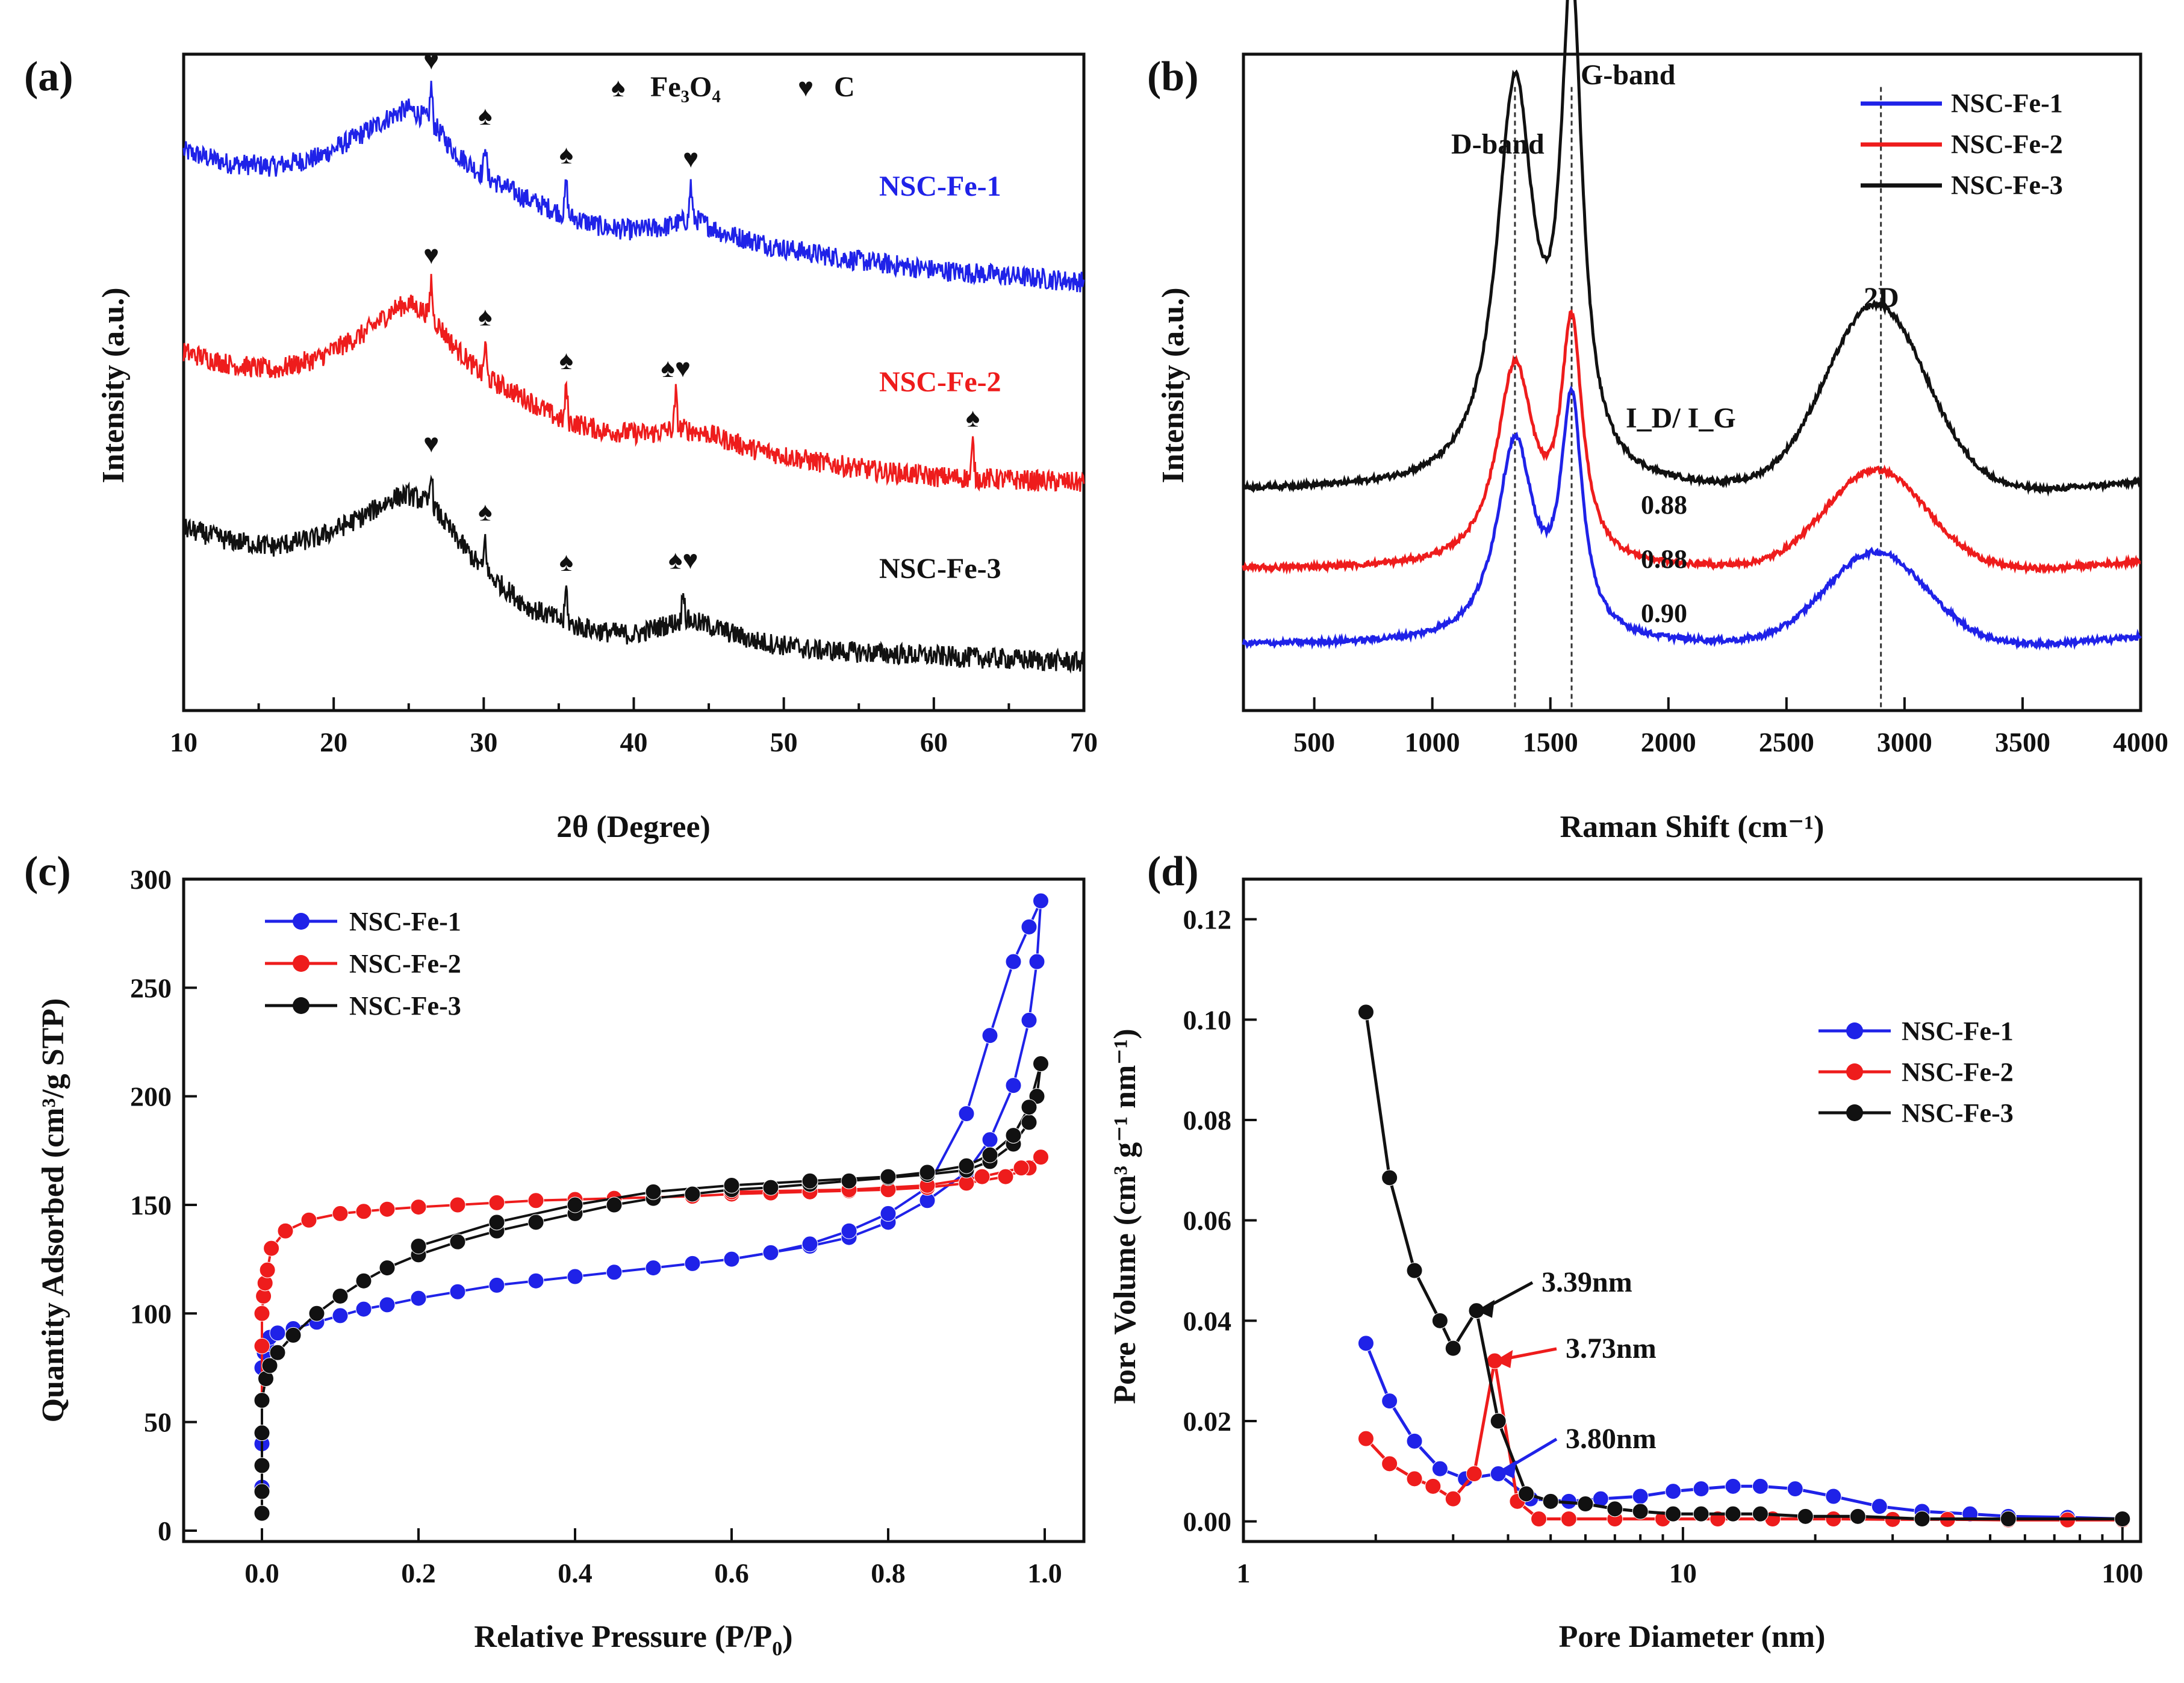  I want to click on panel-a-legend: ♠ Fe₃O₄ ♥ C, so click(733, 87).